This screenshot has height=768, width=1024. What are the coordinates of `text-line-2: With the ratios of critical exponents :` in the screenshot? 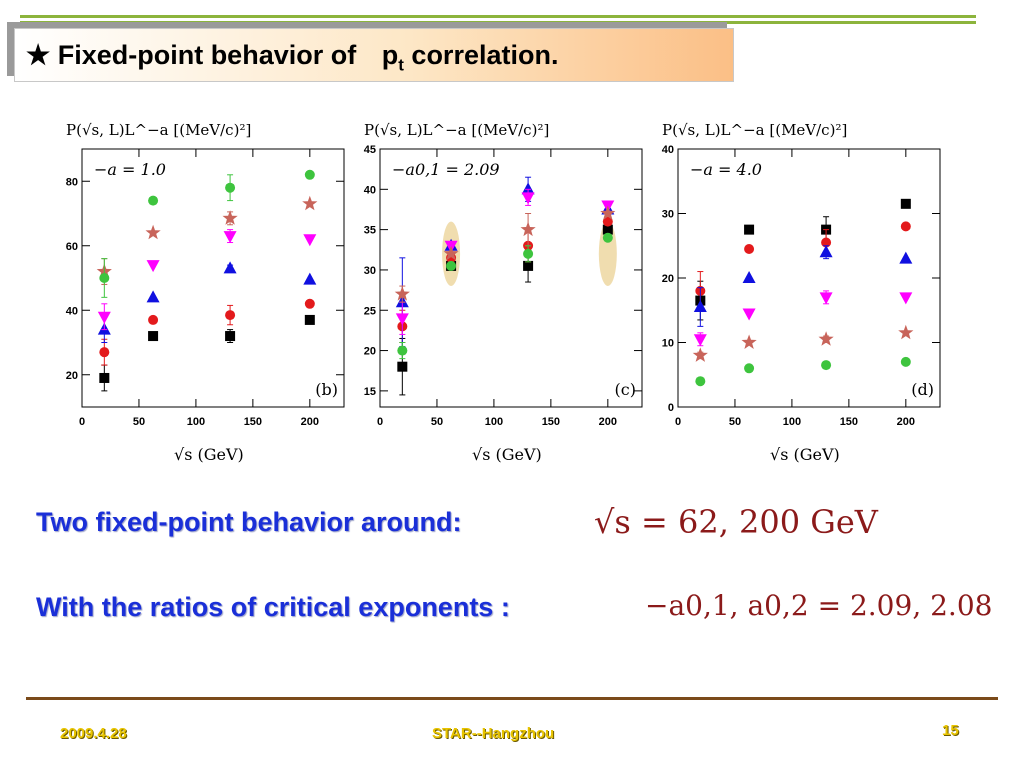 It's located at (273, 607).